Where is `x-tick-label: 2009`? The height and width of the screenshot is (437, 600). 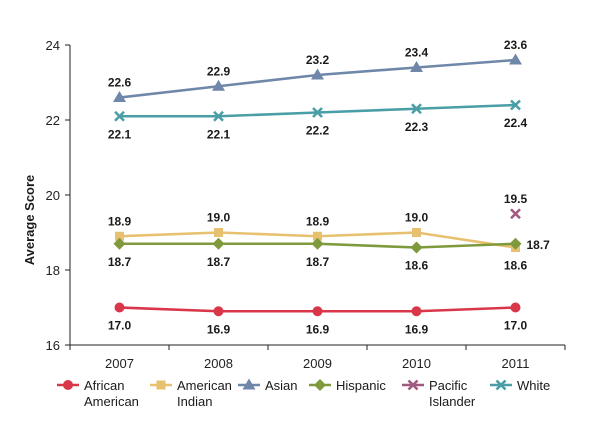 x-tick-label: 2009 is located at coordinates (317, 363).